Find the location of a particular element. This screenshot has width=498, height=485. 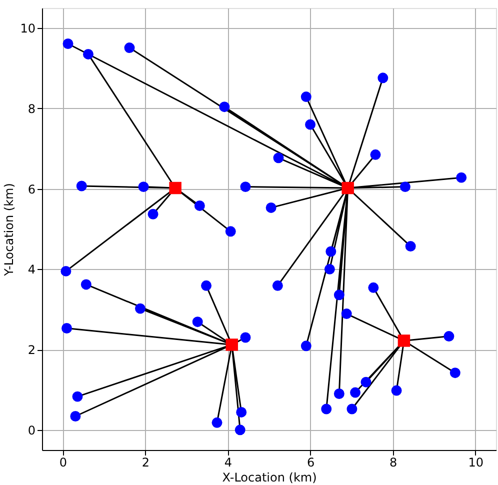

x-tick-label: 0 is located at coordinates (63, 463).